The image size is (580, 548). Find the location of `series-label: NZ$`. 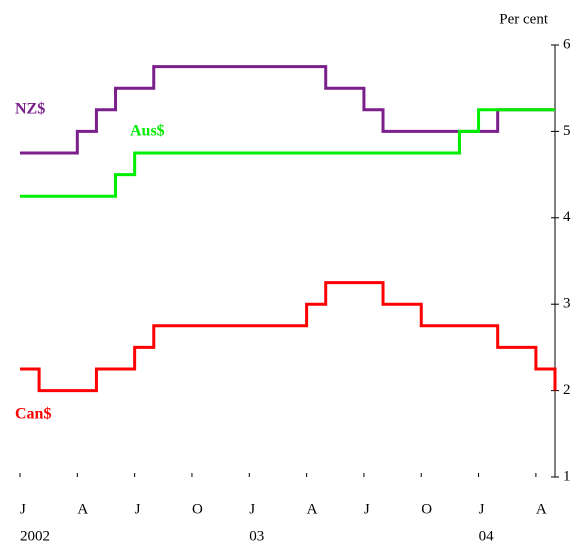

series-label: NZ$ is located at coordinates (30, 109).